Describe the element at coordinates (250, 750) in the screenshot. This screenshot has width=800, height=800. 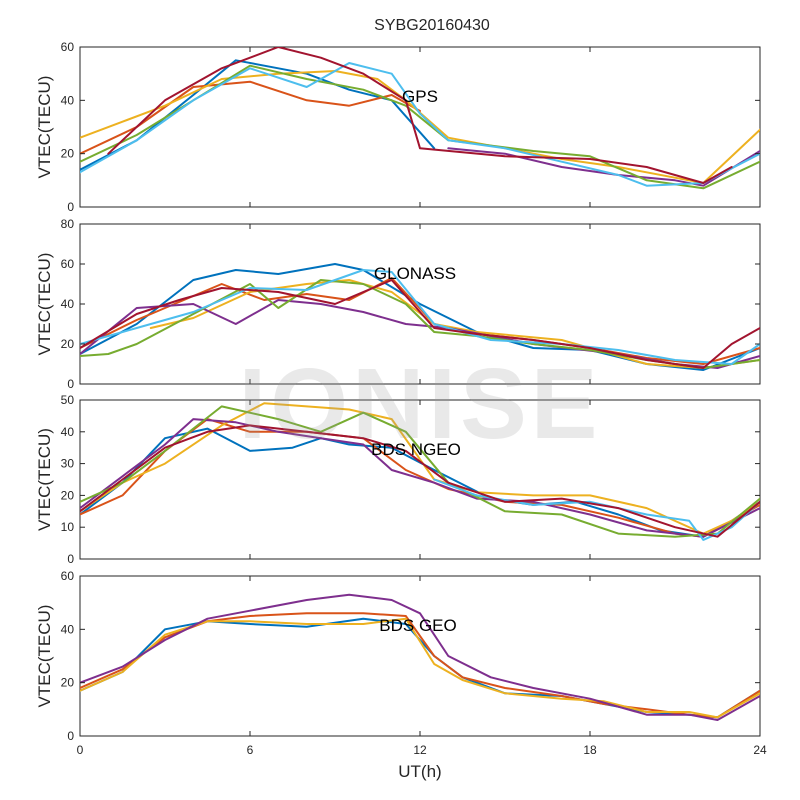
I see `x-tick-label: 6` at that location.